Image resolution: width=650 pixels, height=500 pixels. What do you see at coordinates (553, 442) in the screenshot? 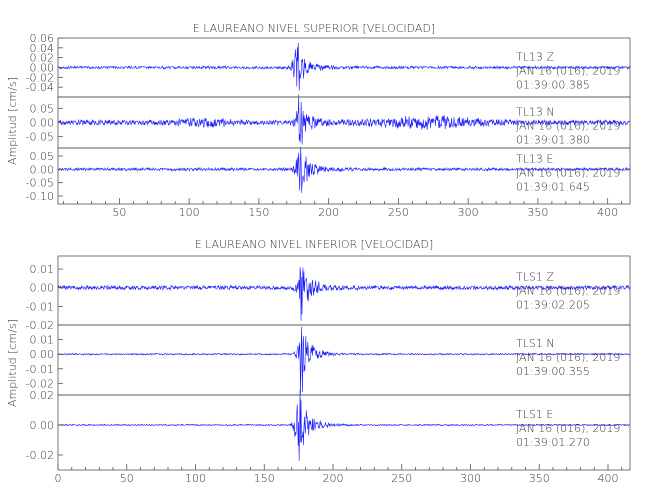
I see `time-label: 01:39:01.270` at bounding box center [553, 442].